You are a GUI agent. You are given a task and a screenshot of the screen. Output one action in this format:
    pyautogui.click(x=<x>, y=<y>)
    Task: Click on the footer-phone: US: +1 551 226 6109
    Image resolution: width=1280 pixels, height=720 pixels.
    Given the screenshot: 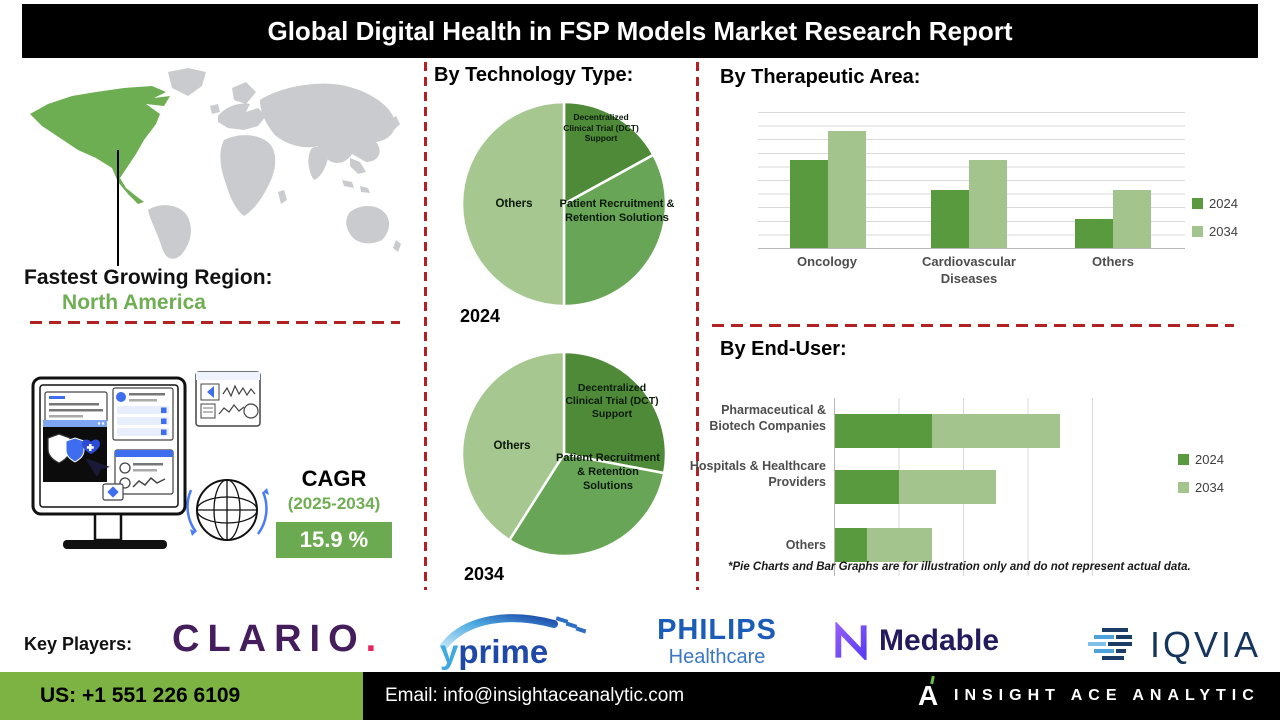 What is the action you would take?
    pyautogui.click(x=140, y=695)
    